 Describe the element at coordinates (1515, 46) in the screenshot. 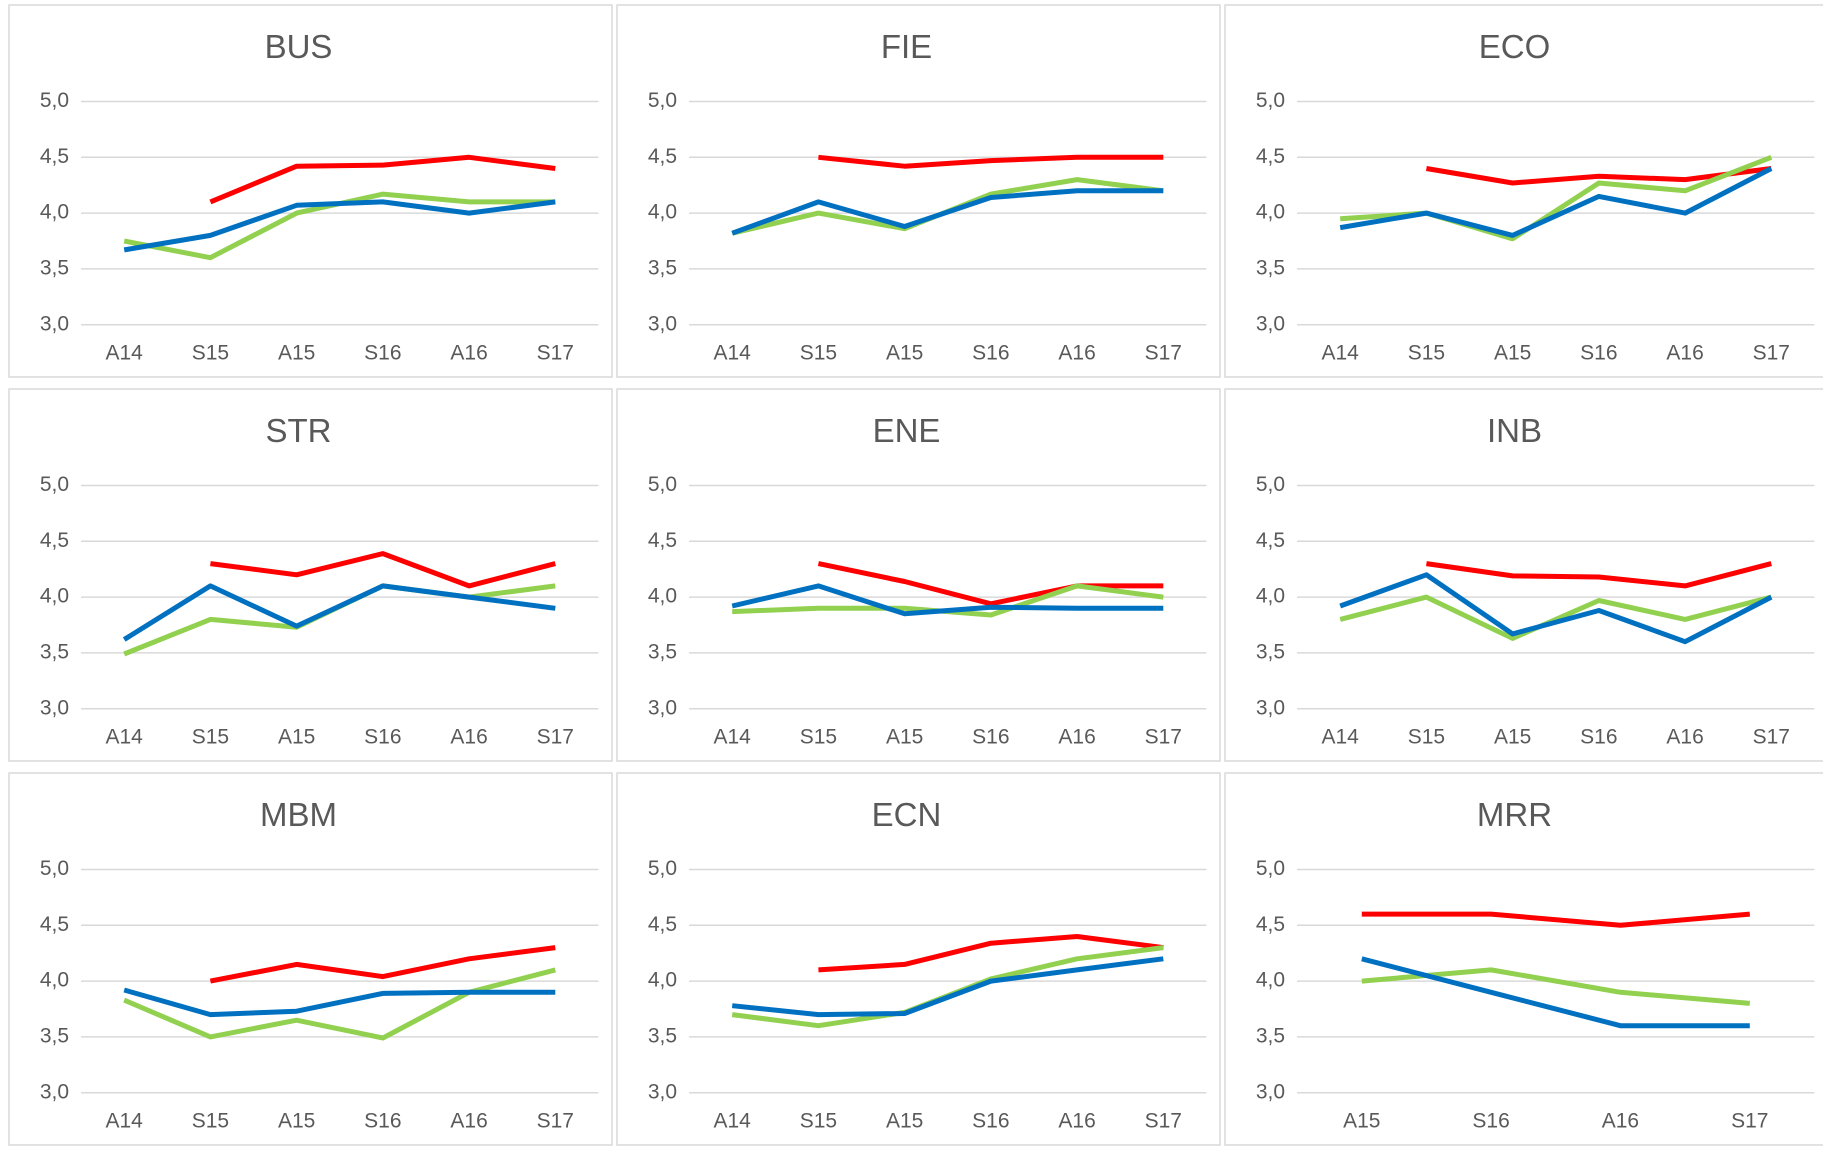

I see `chart-title: ECO` at that location.